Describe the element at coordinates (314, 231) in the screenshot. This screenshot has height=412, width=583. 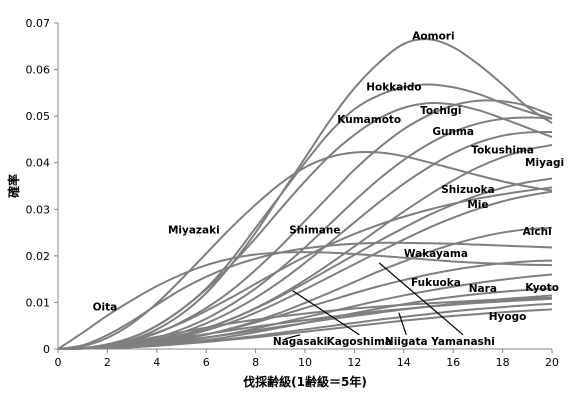
I see `series-label-shimane: Shimane` at that location.